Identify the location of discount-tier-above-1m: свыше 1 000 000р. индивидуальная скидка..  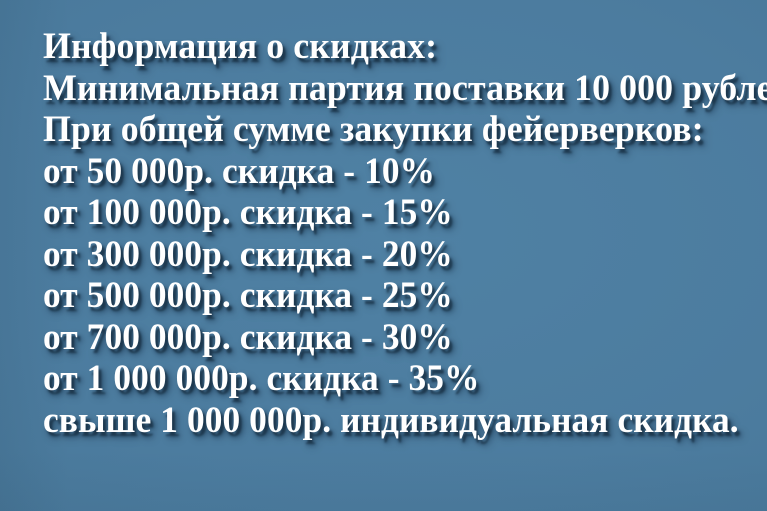
(391, 420).